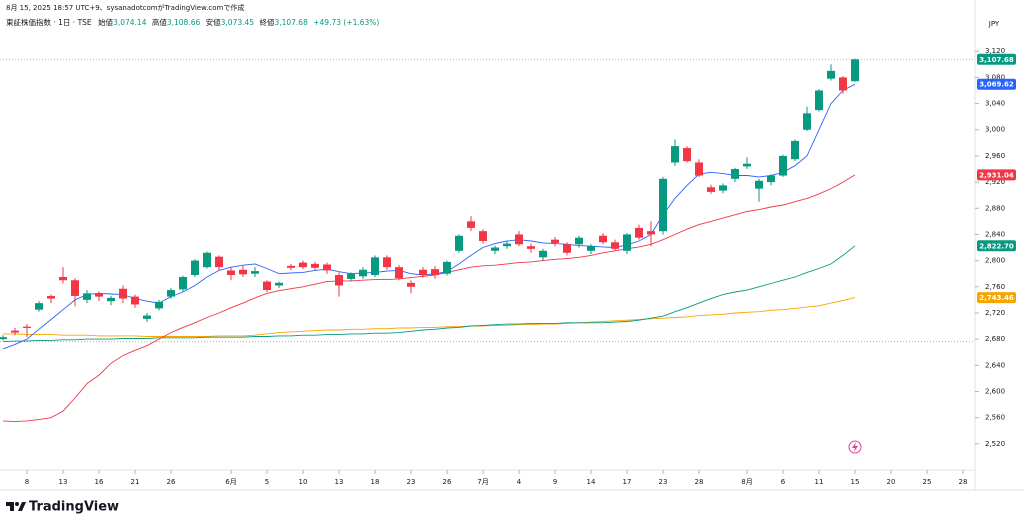  I want to click on y-tick-label: 2,880, so click(995, 208).